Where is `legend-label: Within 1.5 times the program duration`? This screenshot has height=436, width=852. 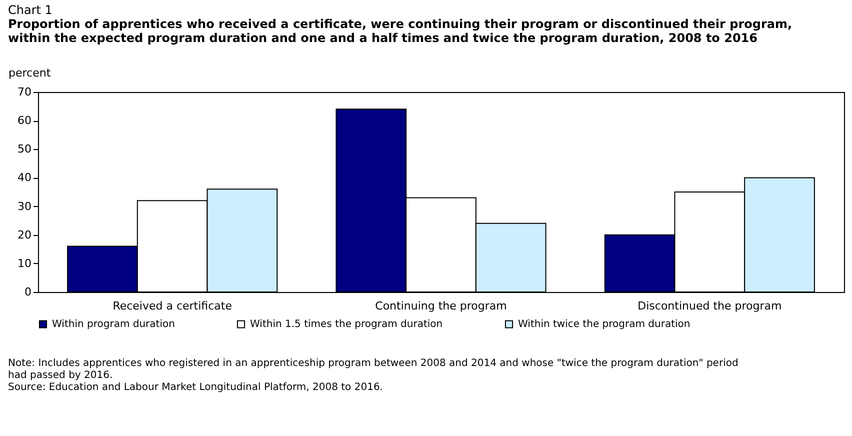 legend-label: Within 1.5 times the program duration is located at coordinates (346, 324).